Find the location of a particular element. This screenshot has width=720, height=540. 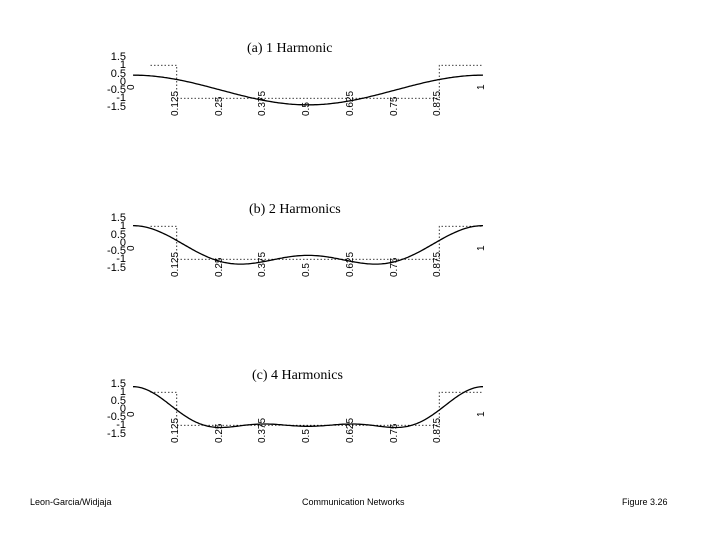

footer-book-title: Communication Networks is located at coordinates (353, 502).